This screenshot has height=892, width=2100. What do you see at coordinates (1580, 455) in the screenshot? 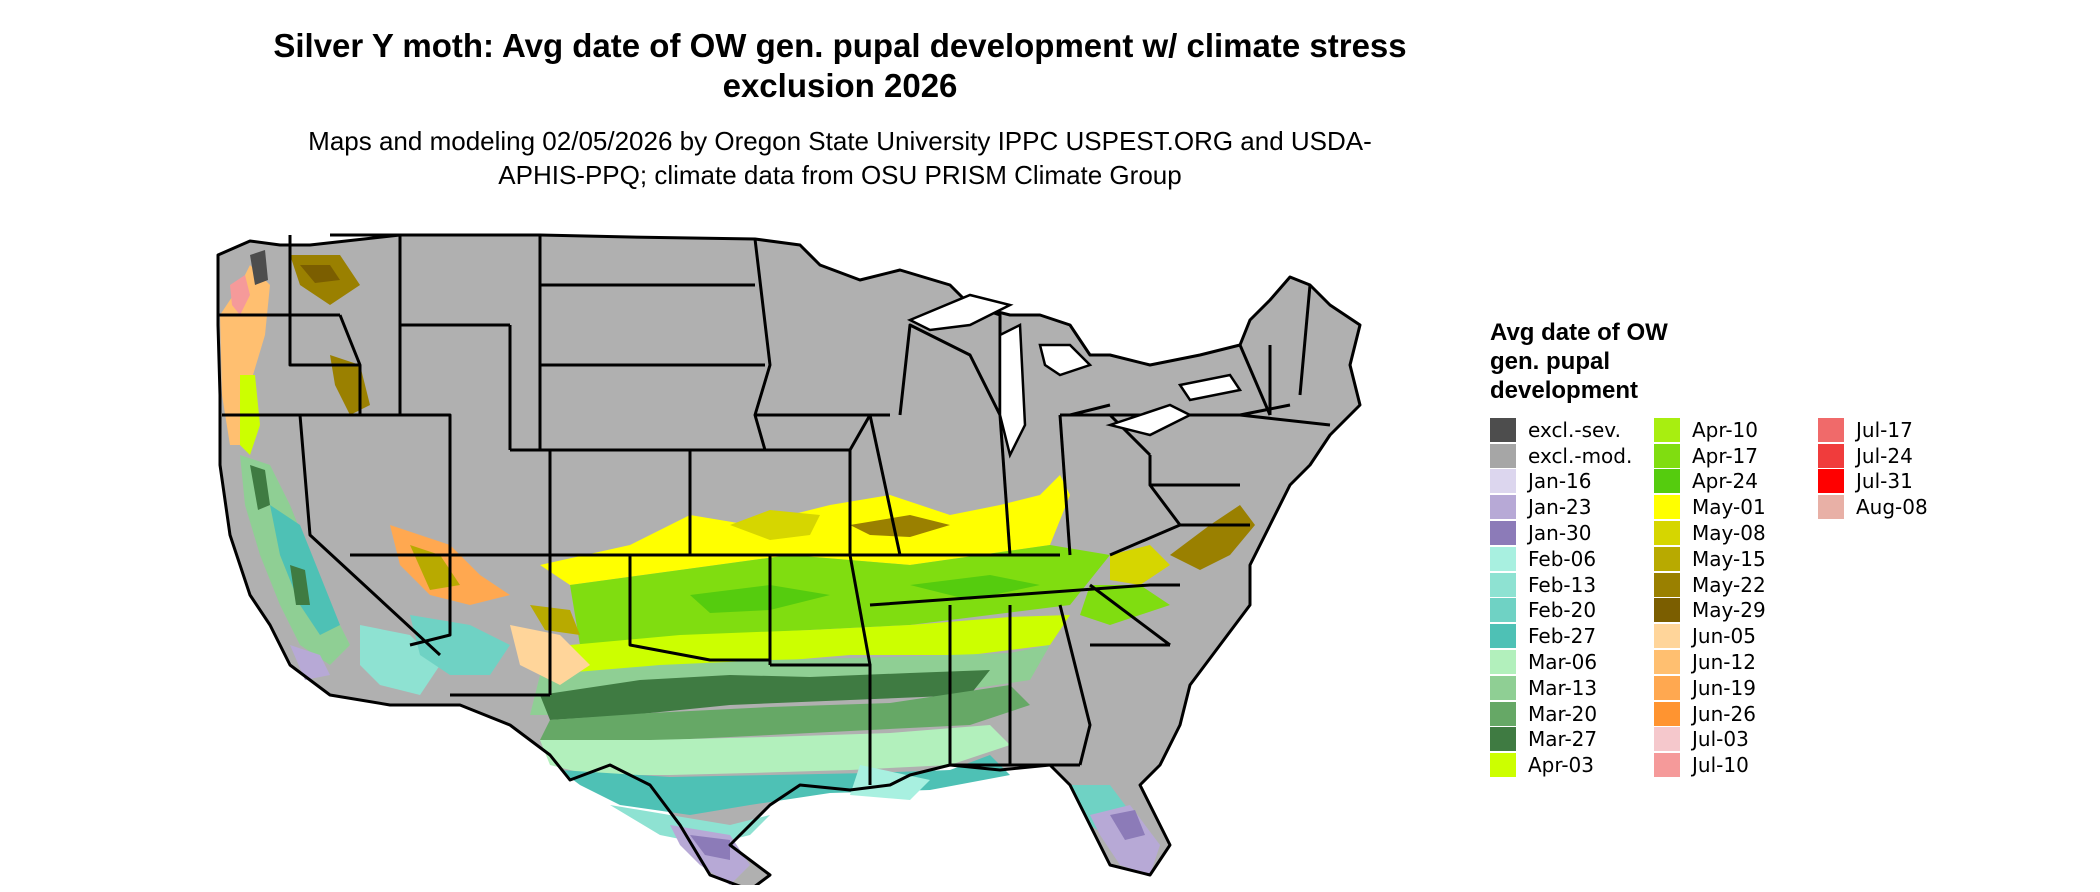
I see `legend-label: excl.-mod.` at bounding box center [1580, 455].